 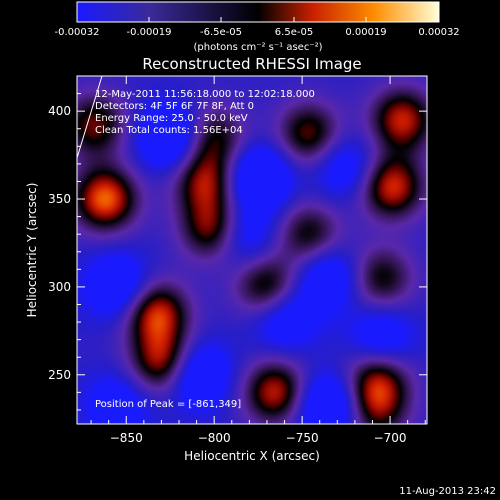 What do you see at coordinates (169, 130) in the screenshot?
I see `info-line-clean: Clean Total counts: 1.56E+04` at bounding box center [169, 130].